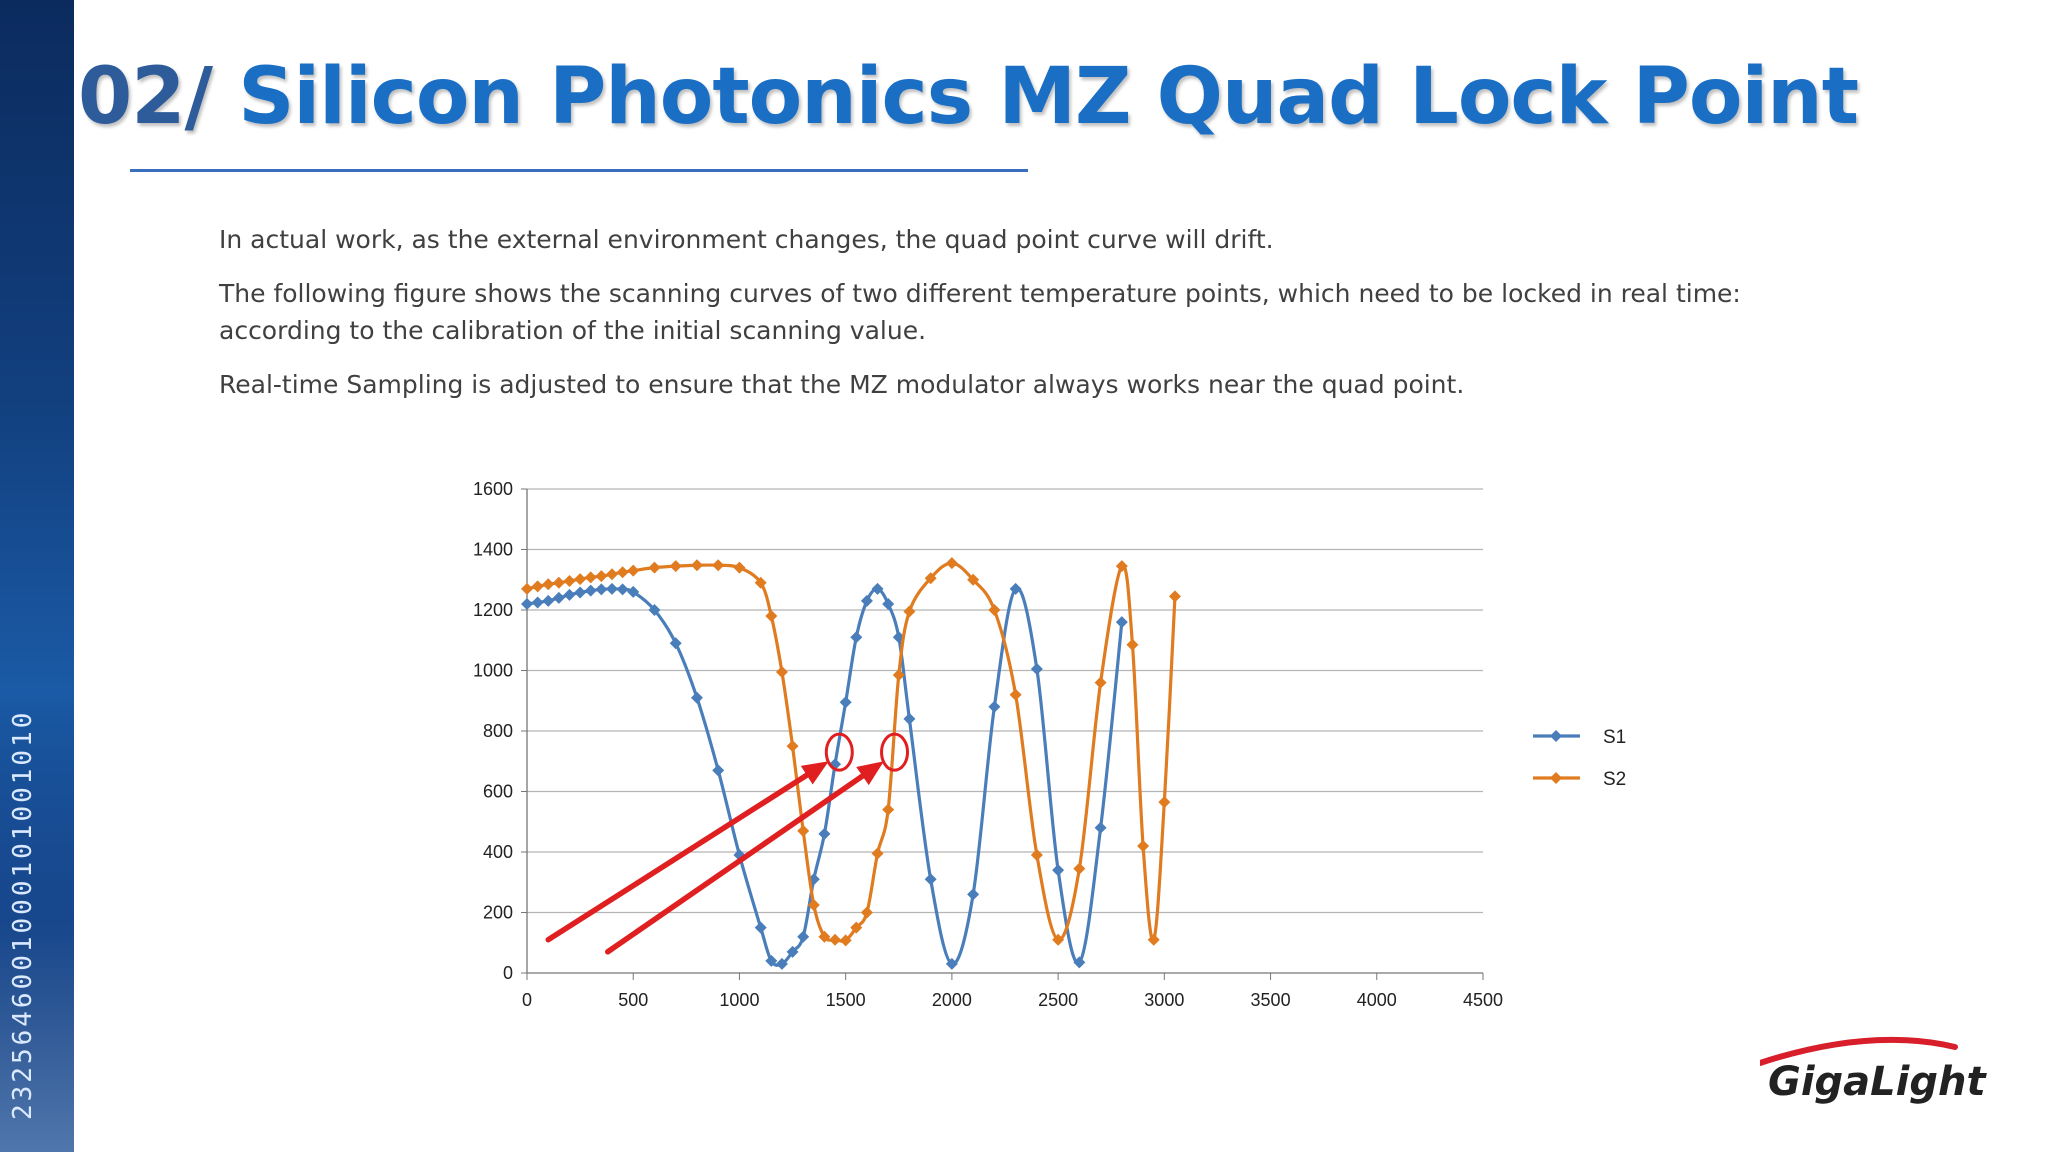  I want to click on x-tick-label: 1500, so click(846, 1000).